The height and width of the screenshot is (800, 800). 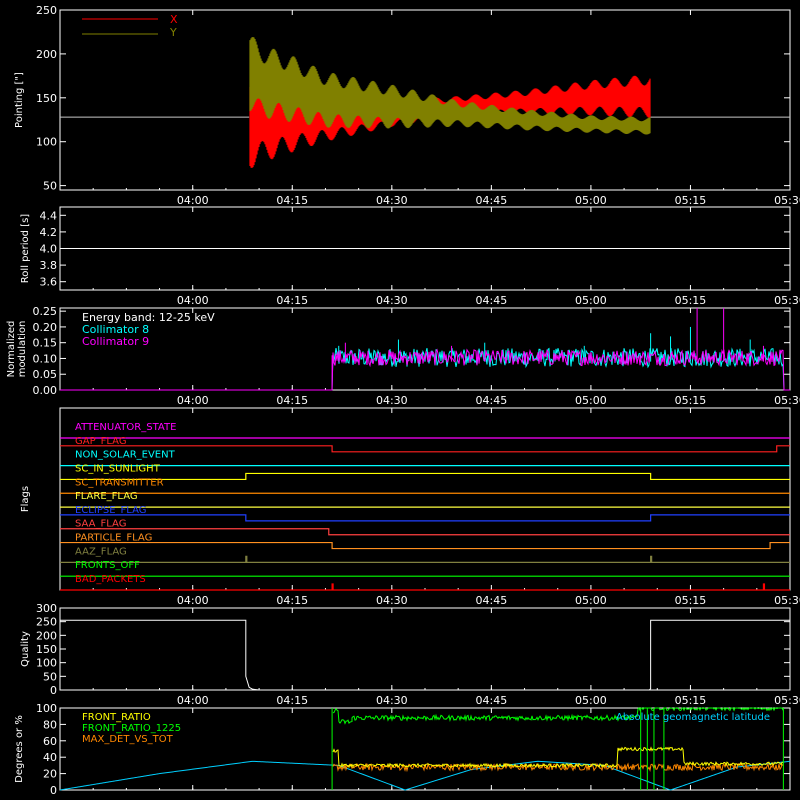 I want to click on legend-y-label: Y, so click(x=173, y=32).